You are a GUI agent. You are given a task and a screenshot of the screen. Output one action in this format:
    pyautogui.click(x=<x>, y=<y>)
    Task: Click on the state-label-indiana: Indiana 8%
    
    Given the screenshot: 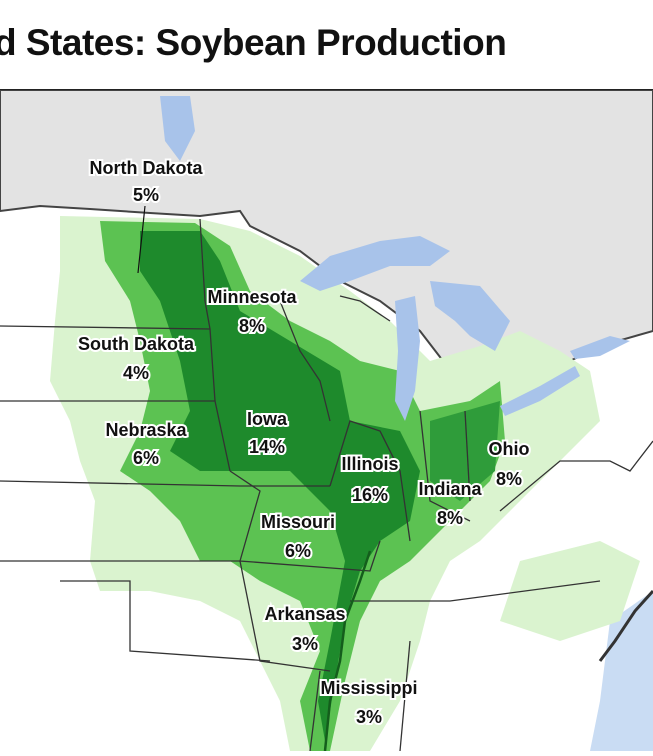 What is the action you would take?
    pyautogui.click(x=450, y=503)
    